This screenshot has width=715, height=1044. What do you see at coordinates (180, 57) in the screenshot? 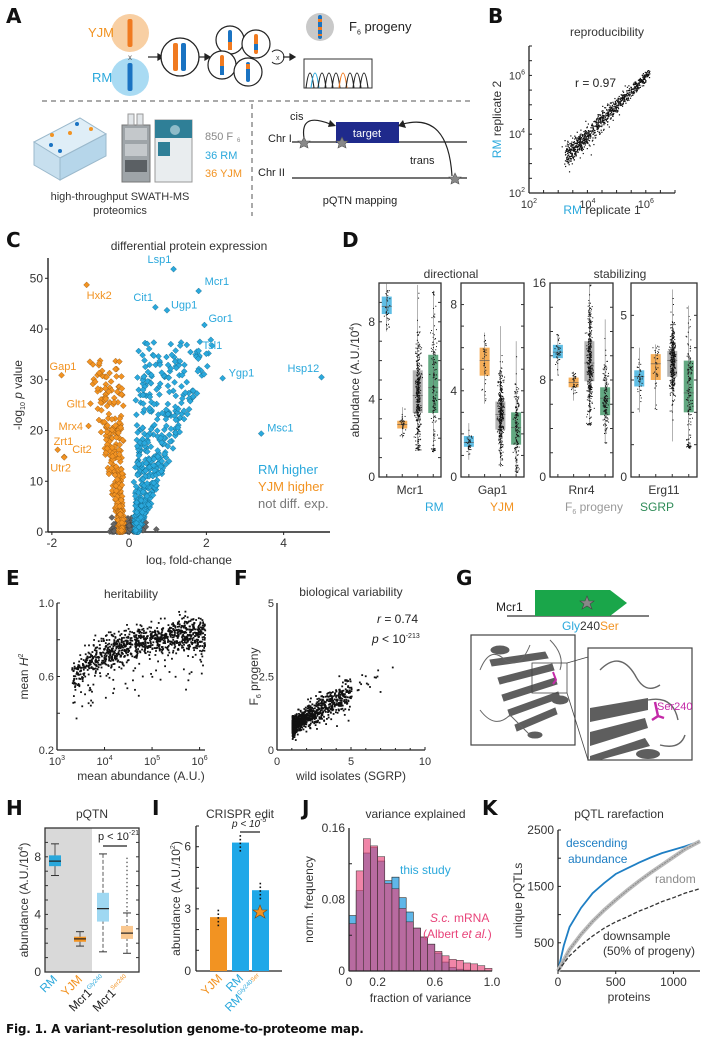
I see `diploid-cell-icon` at bounding box center [180, 57].